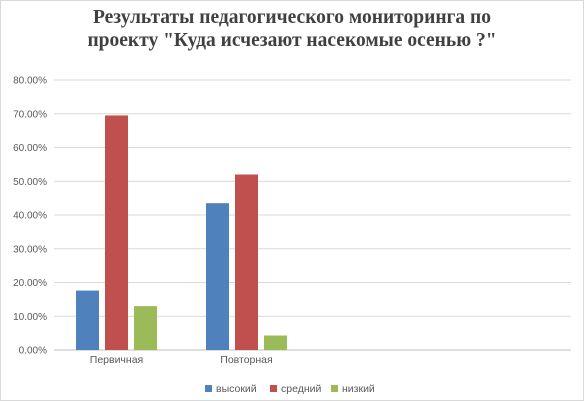 Image resolution: width=584 pixels, height=401 pixels. Describe the element at coordinates (181, 360) in the screenshot. I see `x-axis-category-labels: Первичная Повторная` at that location.